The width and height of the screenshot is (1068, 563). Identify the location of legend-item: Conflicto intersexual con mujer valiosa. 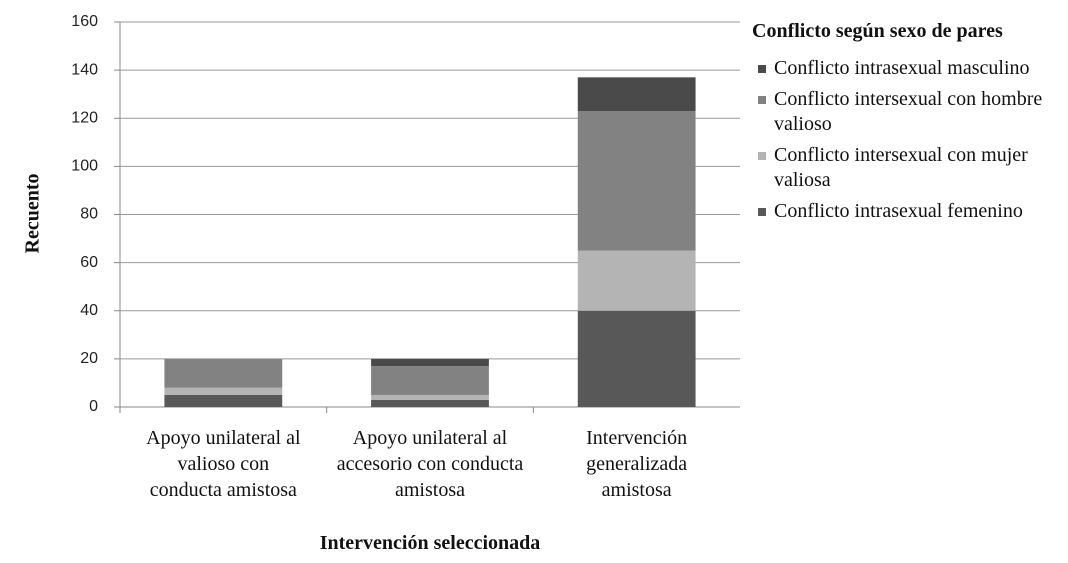
(898, 168).